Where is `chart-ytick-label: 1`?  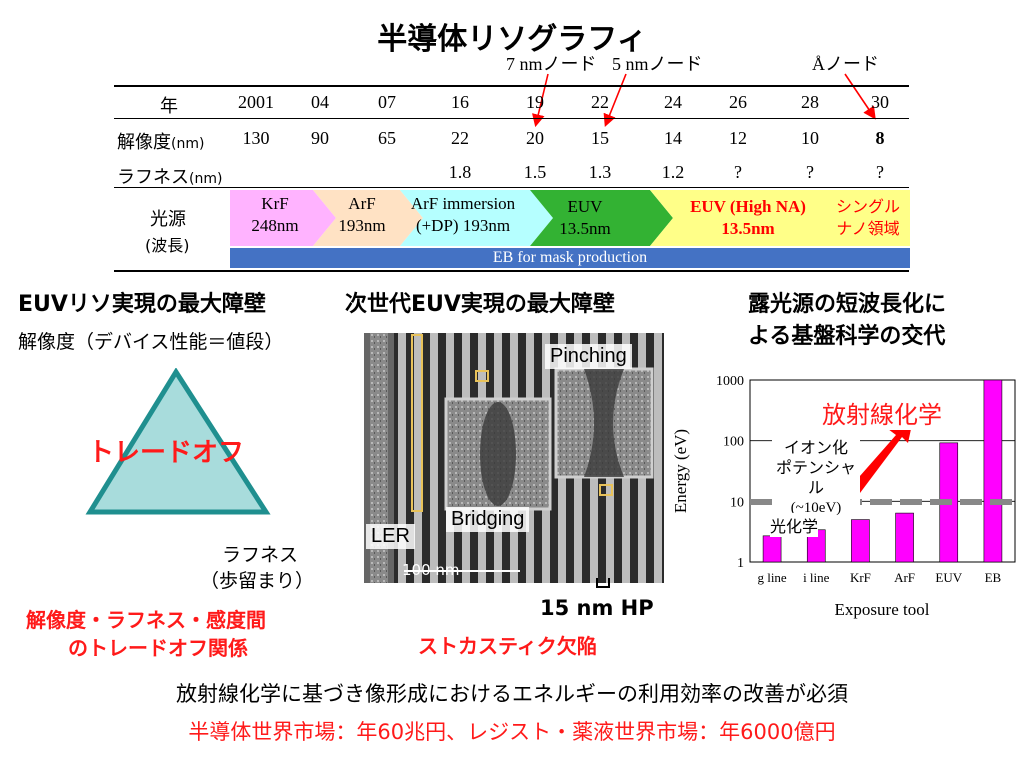
chart-ytick-label: 1 is located at coordinates (740, 563).